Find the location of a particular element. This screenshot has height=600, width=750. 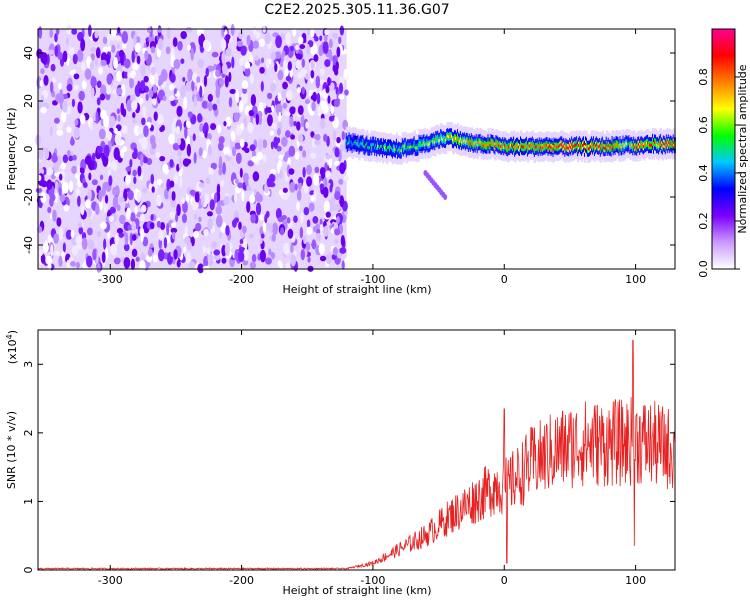

spectrogram-ytick-label: 0 is located at coordinates (28, 149).